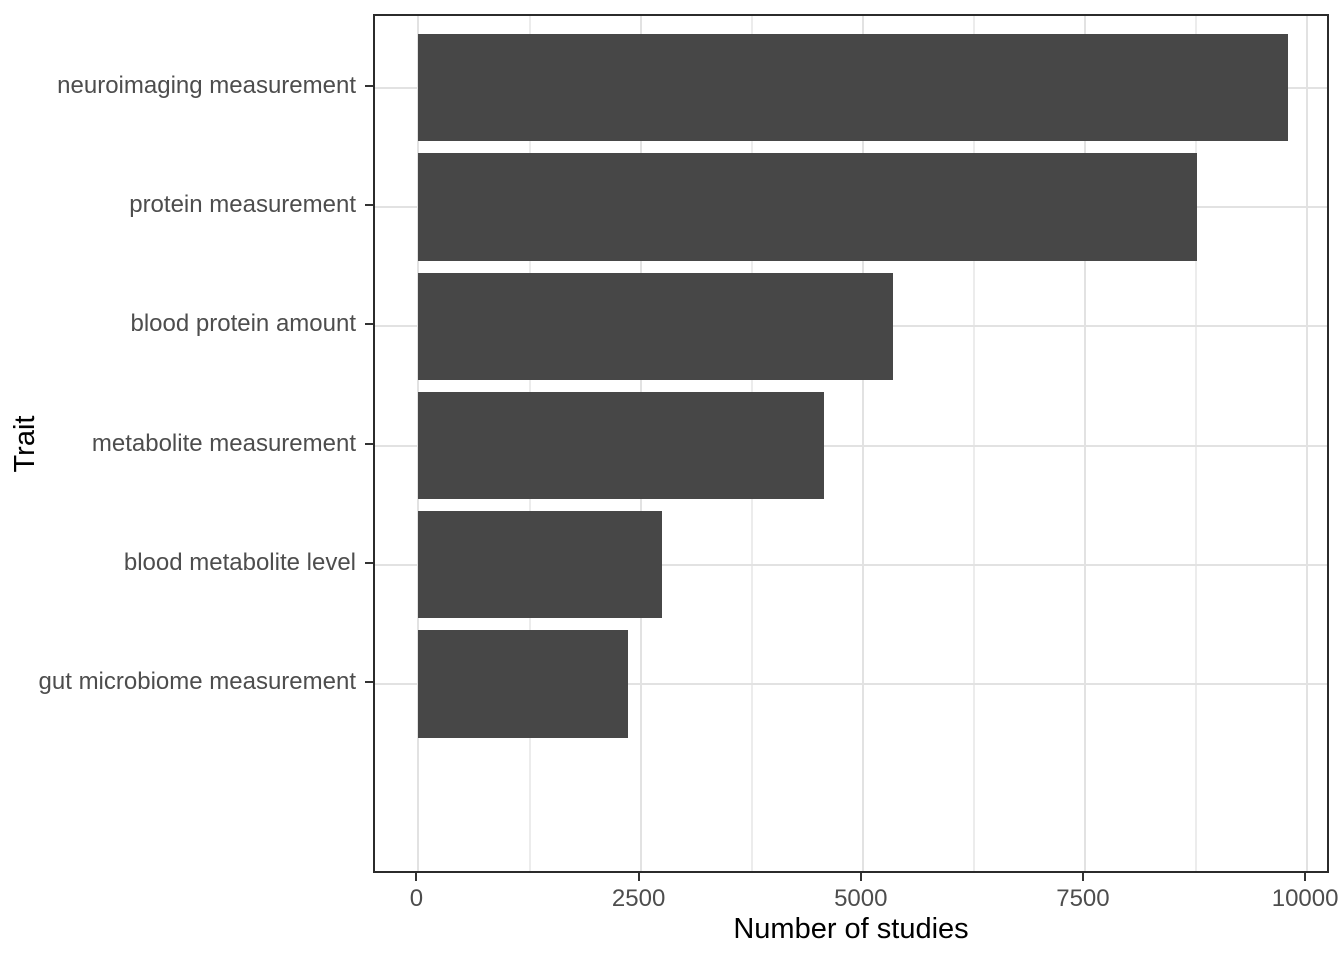 This screenshot has height=960, width=1344. I want to click on y-axis-title: Trait, so click(25, 443).